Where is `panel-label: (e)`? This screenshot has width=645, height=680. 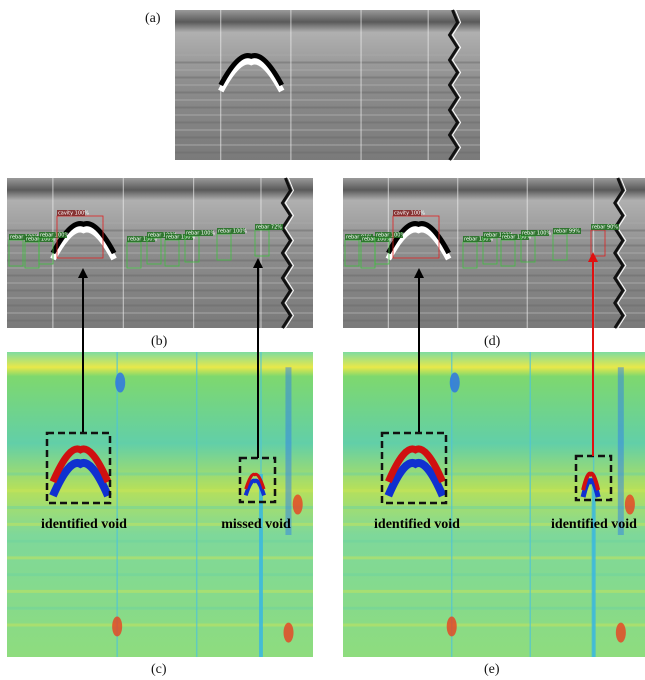 panel-label: (e) is located at coordinates (492, 669).